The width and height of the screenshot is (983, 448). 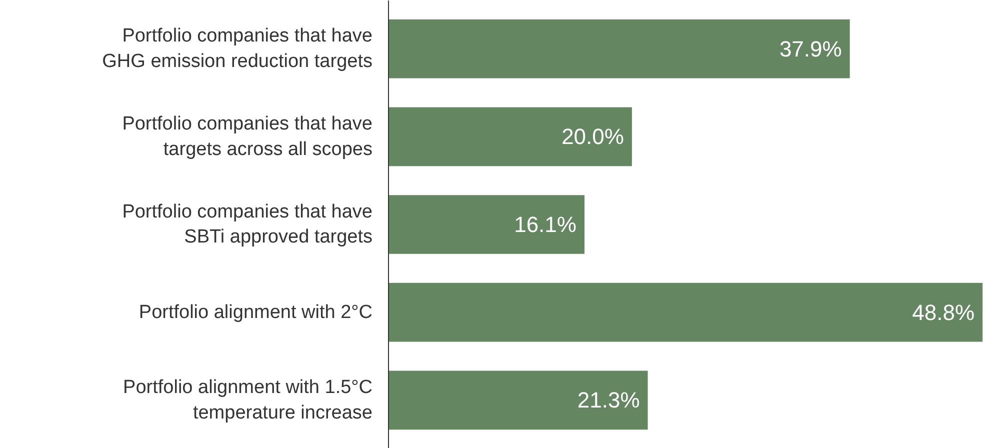 What do you see at coordinates (810, 49) in the screenshot?
I see `data-label: 37.9%` at bounding box center [810, 49].